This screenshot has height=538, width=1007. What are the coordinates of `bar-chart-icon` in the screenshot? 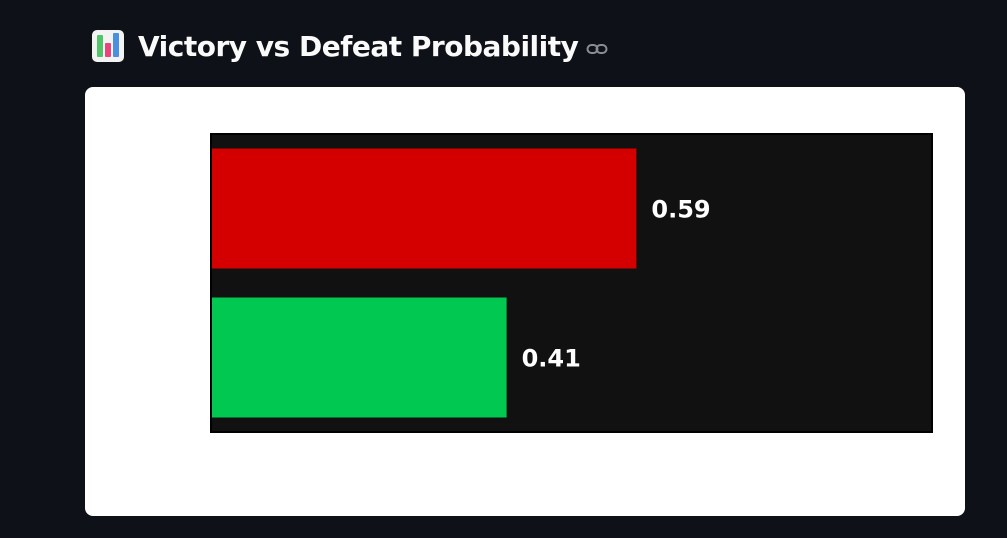 It's located at (108, 46).